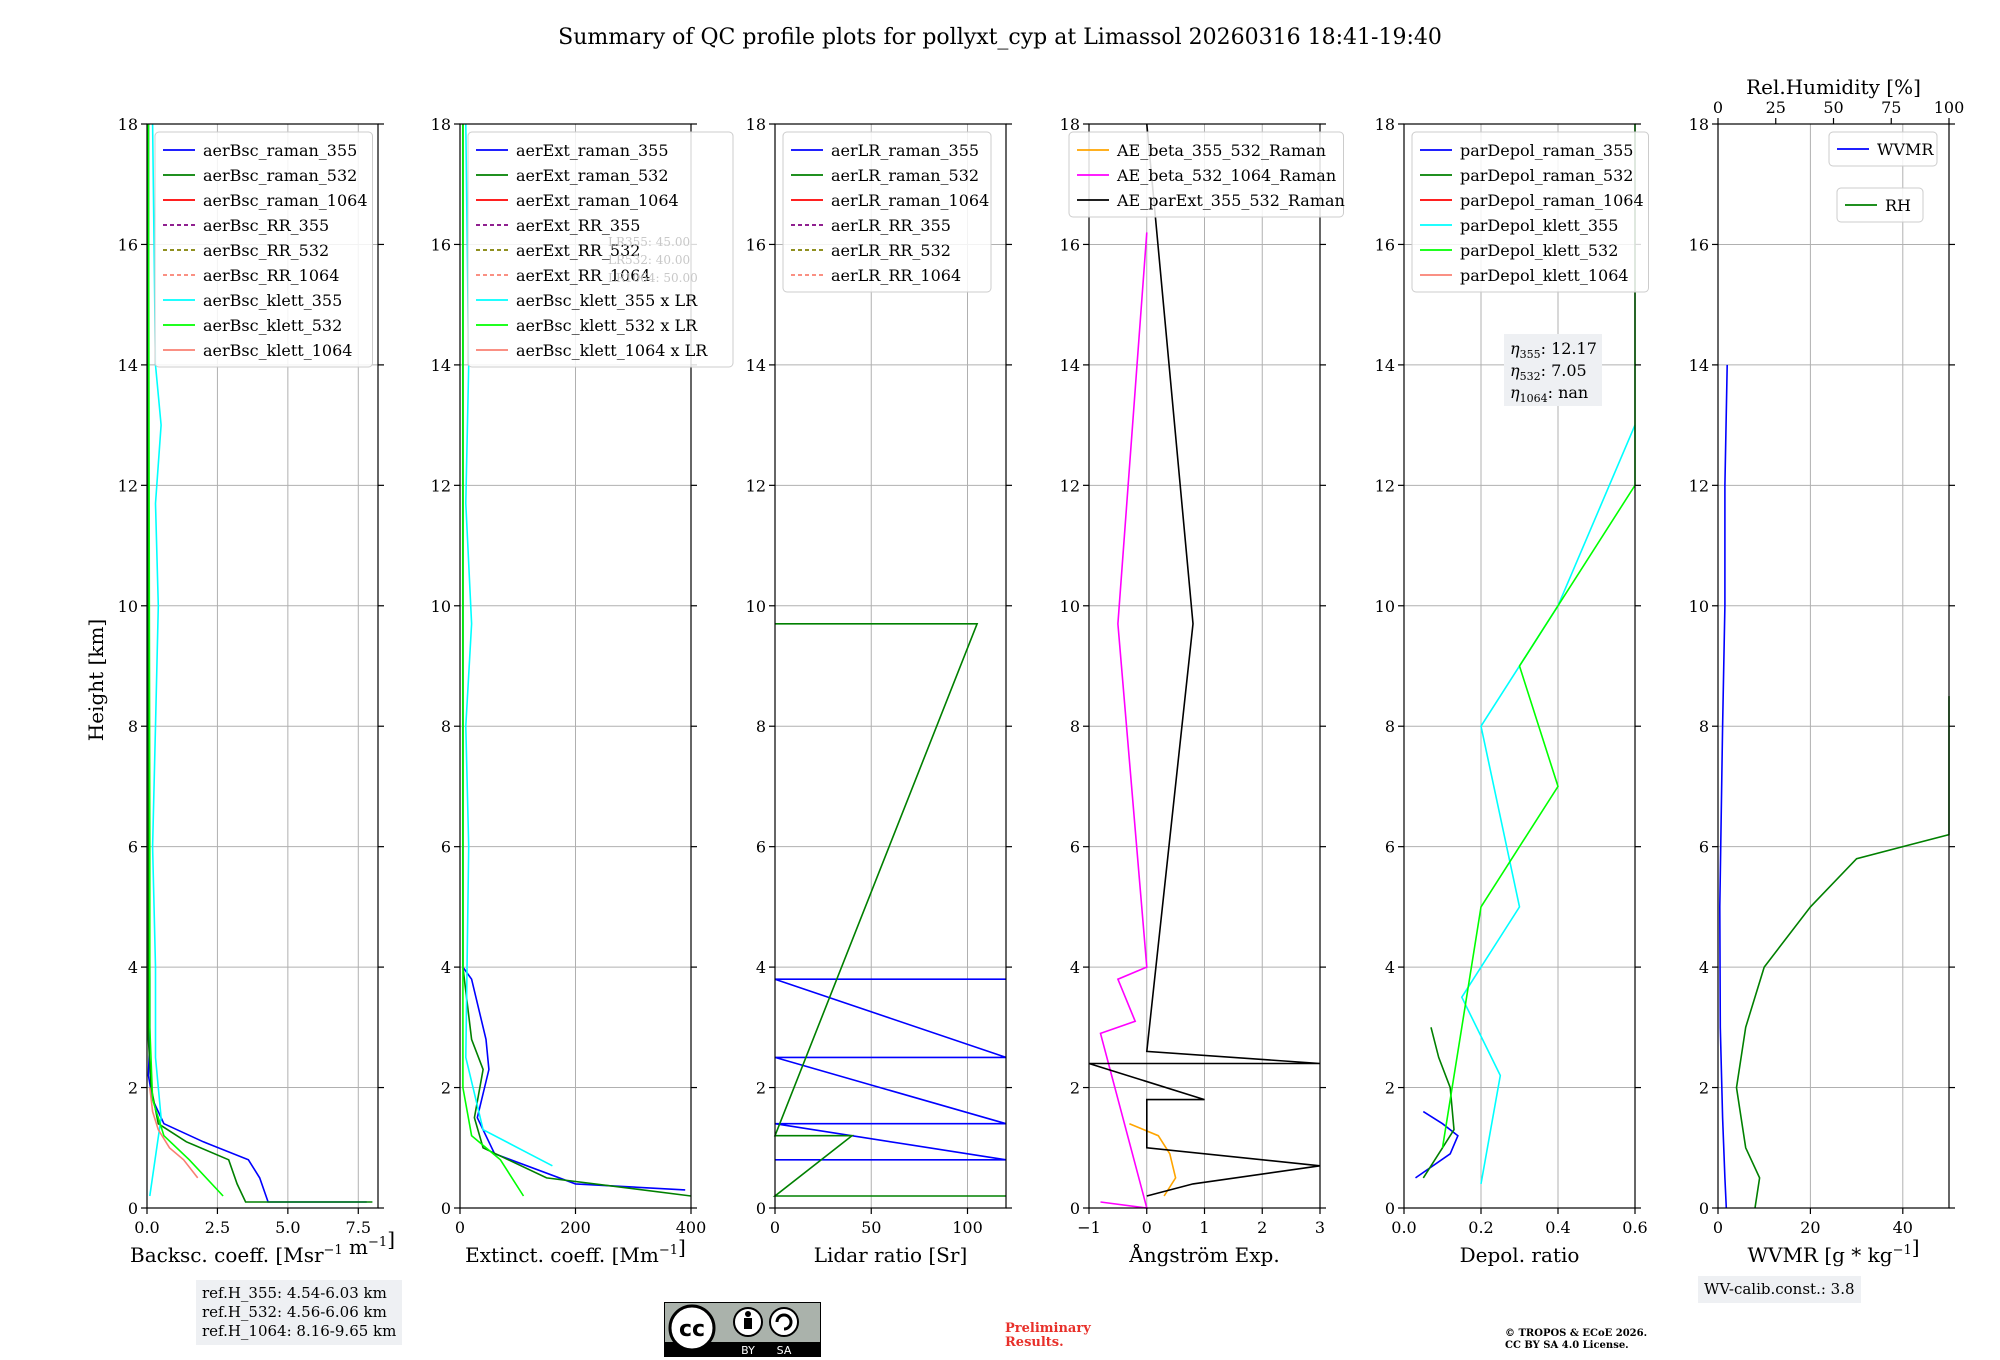 This screenshot has height=1360, width=2000. I want to click on series-AE_parExt_355_532_Raman, so click(1204, 660).